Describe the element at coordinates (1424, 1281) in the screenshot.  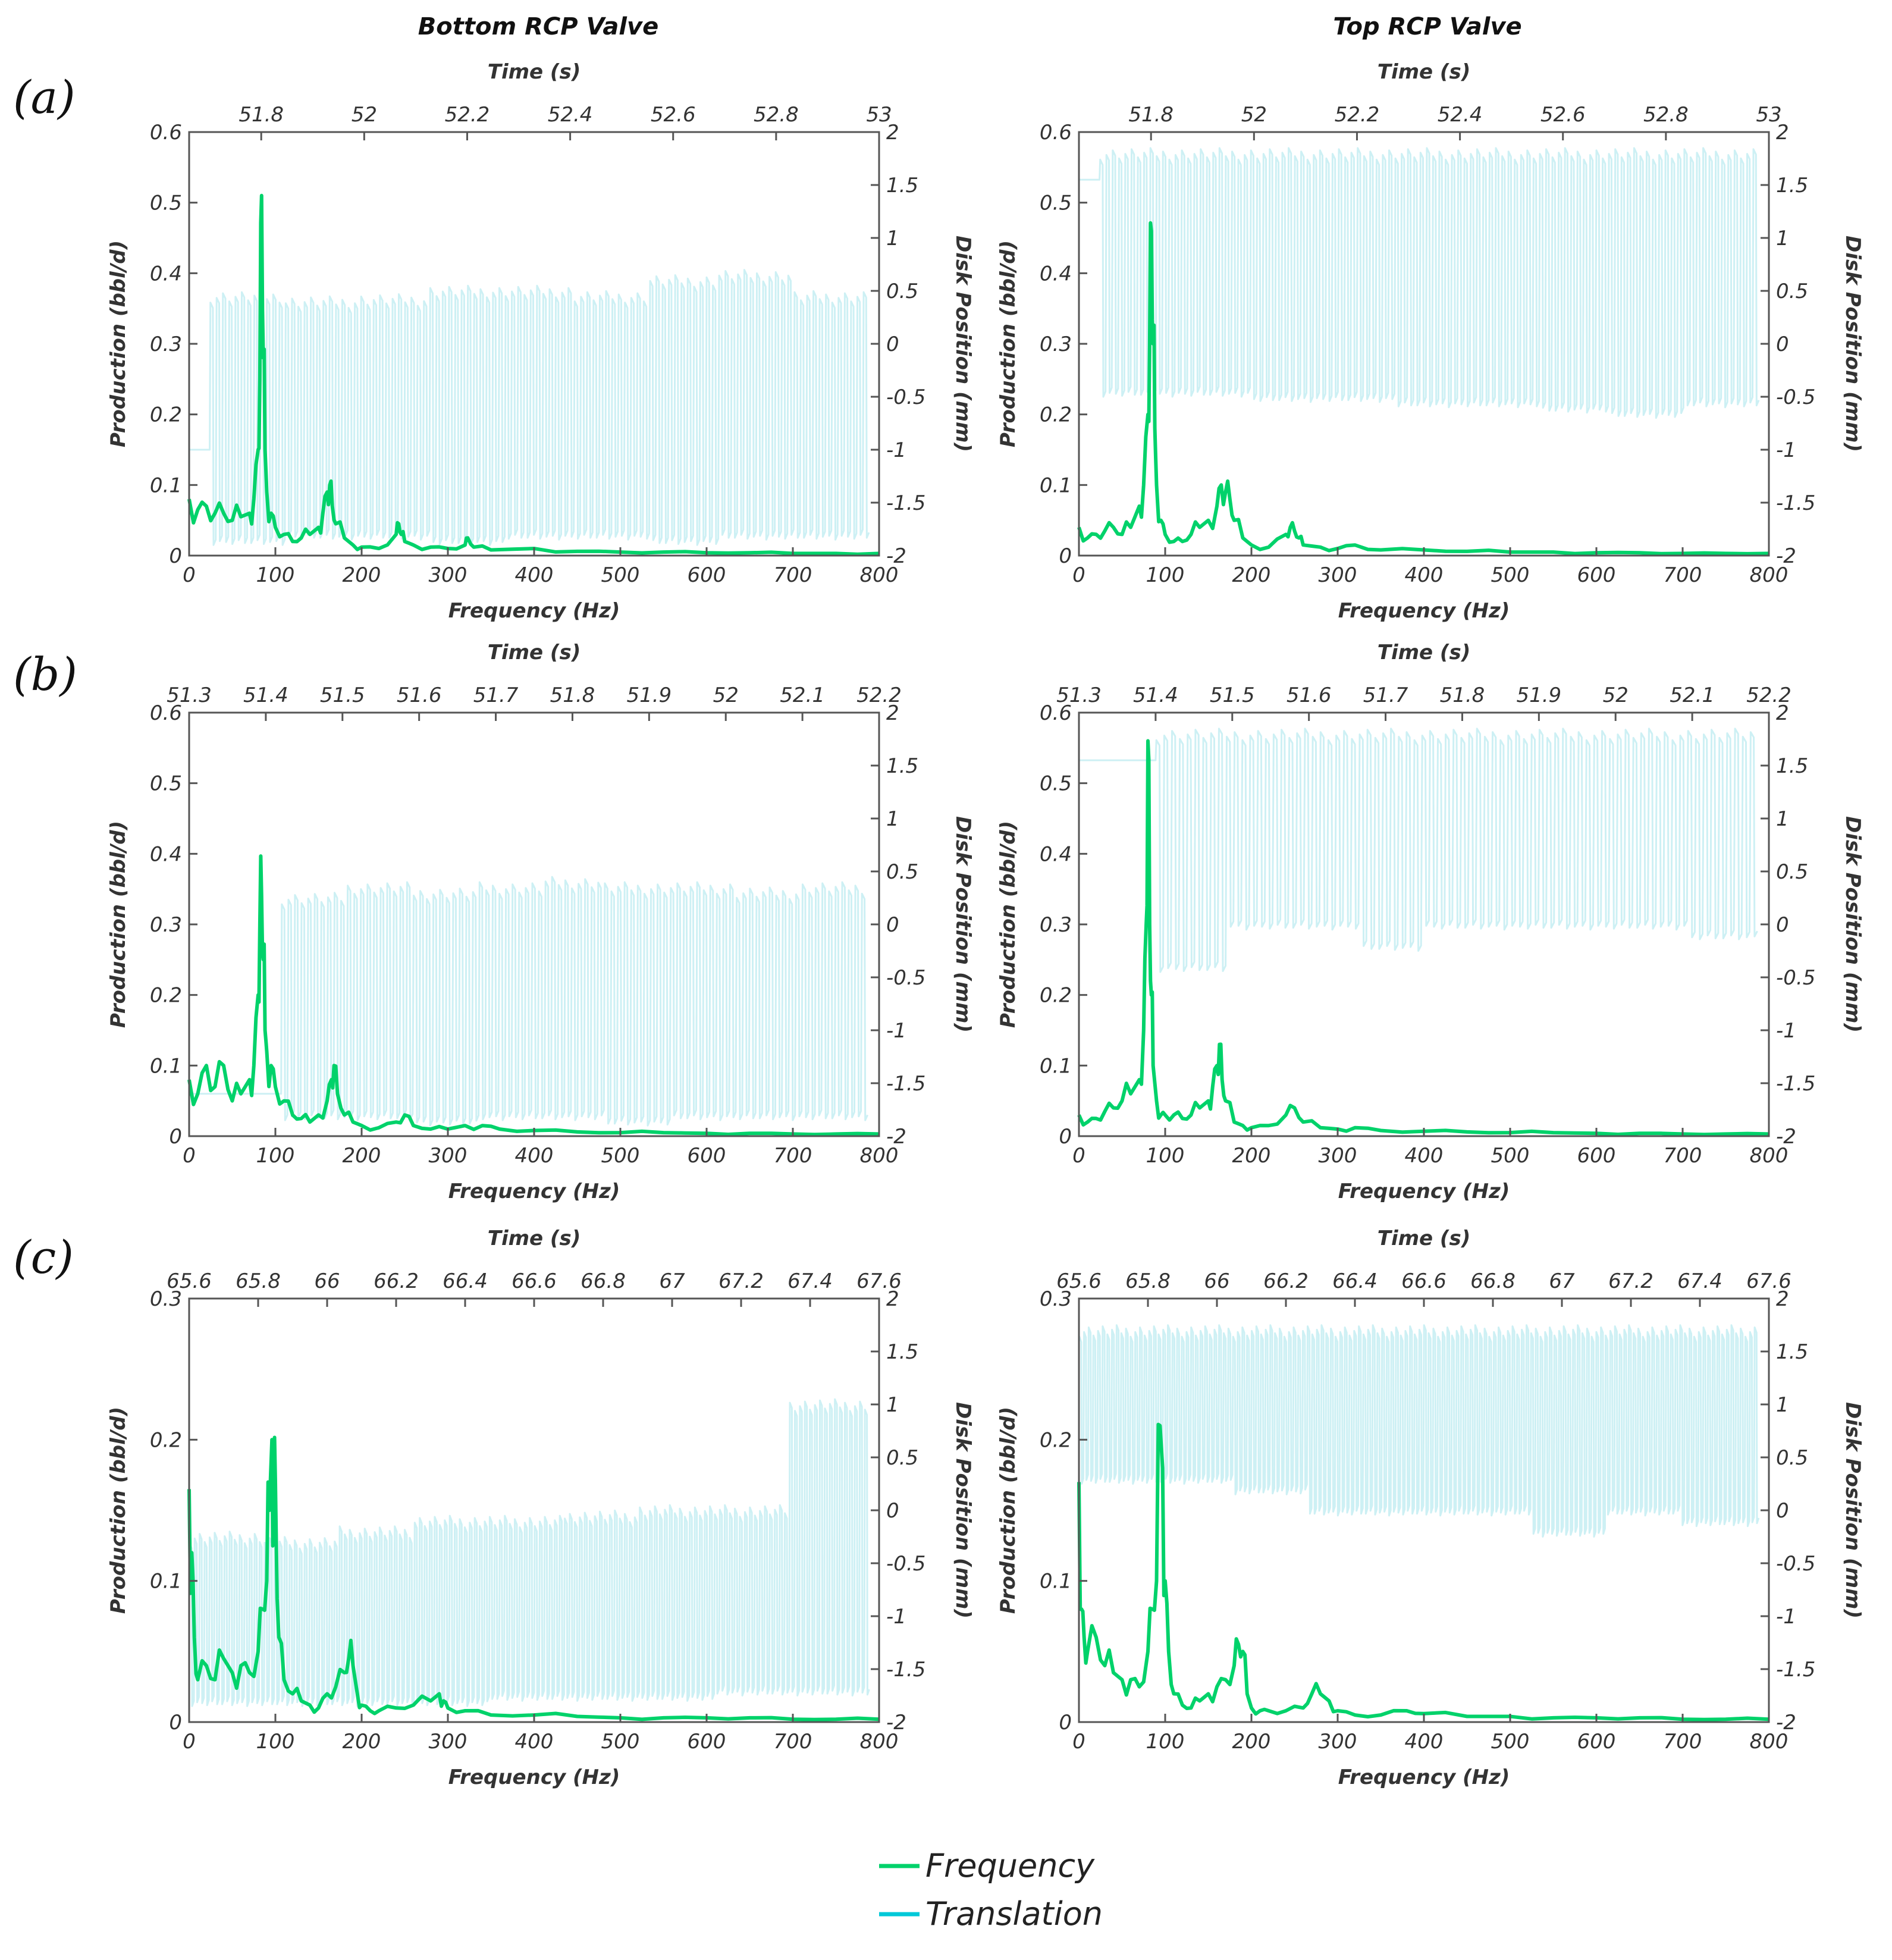
I see `x2-tick-label: 66.6` at that location.